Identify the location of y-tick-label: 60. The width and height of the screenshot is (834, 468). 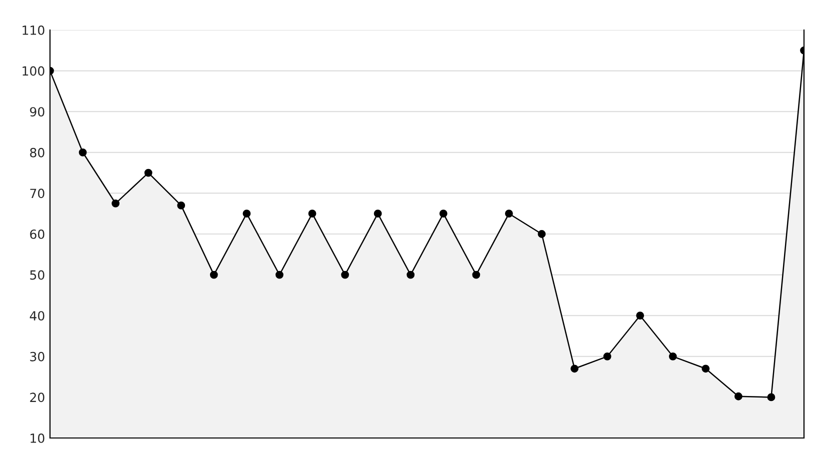
(37, 234).